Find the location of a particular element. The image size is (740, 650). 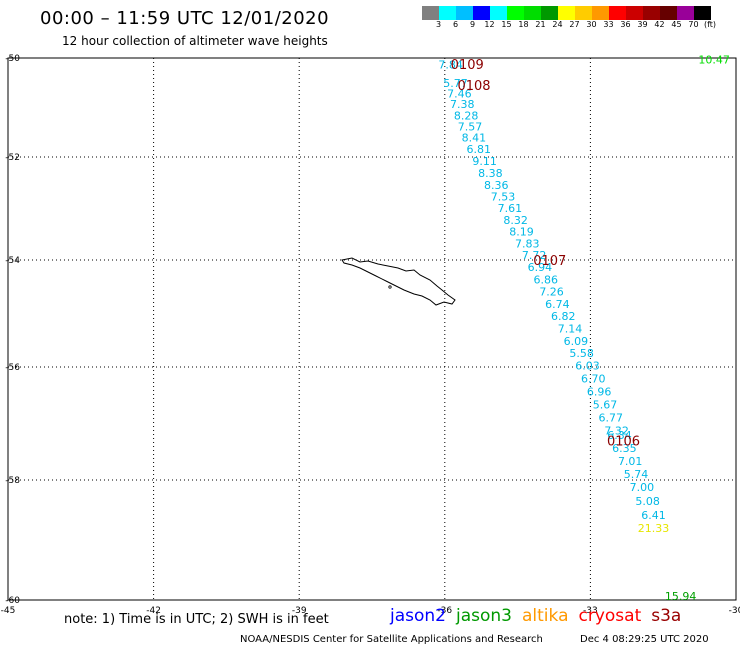

wave-height-value: 6.74 is located at coordinates (557, 304).